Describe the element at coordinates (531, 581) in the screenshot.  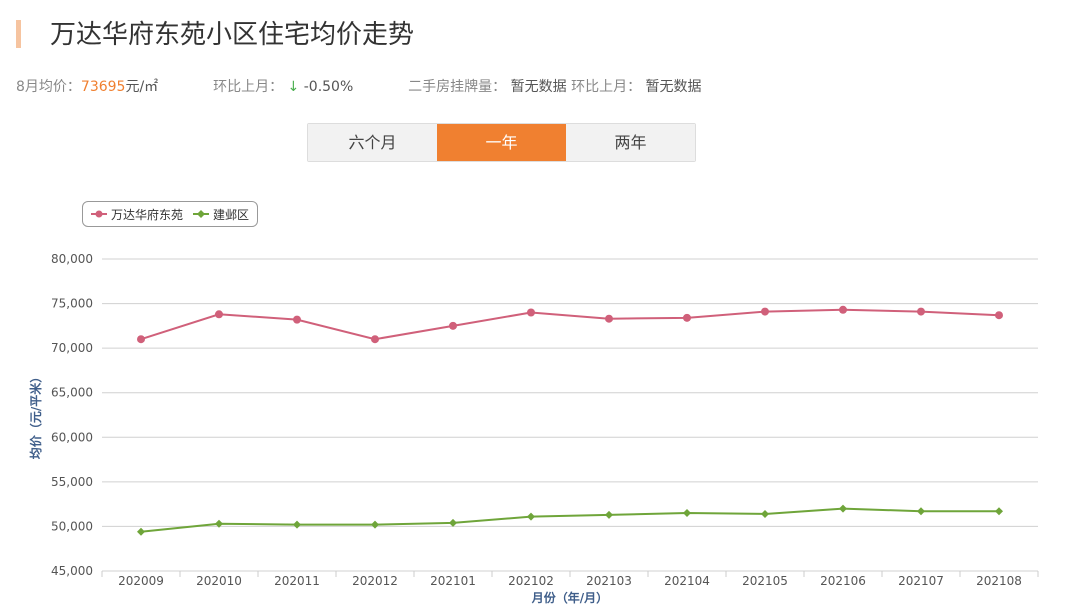
I see `x-tick-label: 202102` at that location.